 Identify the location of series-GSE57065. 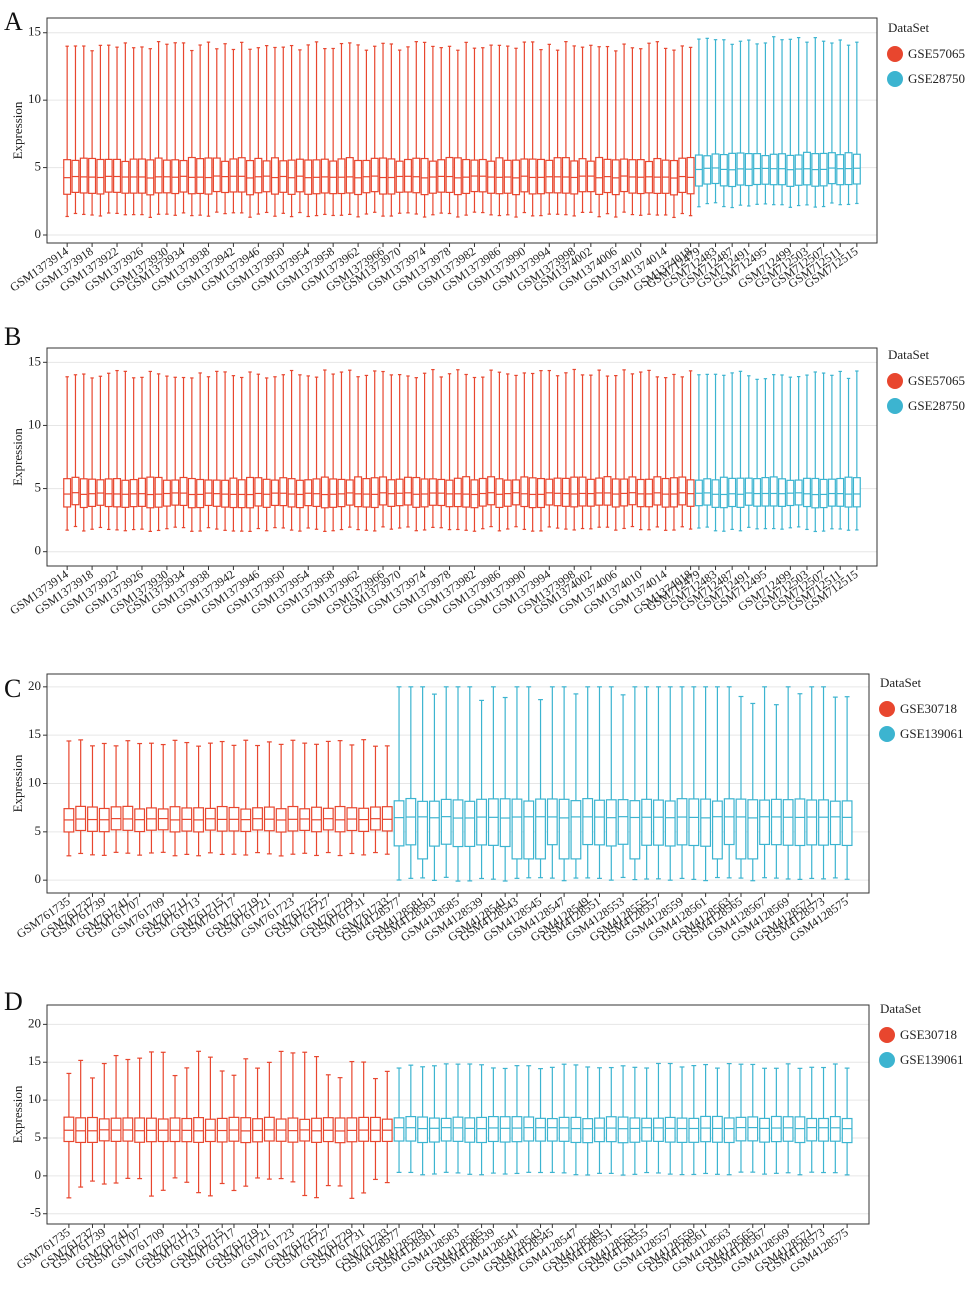
(379, 450).